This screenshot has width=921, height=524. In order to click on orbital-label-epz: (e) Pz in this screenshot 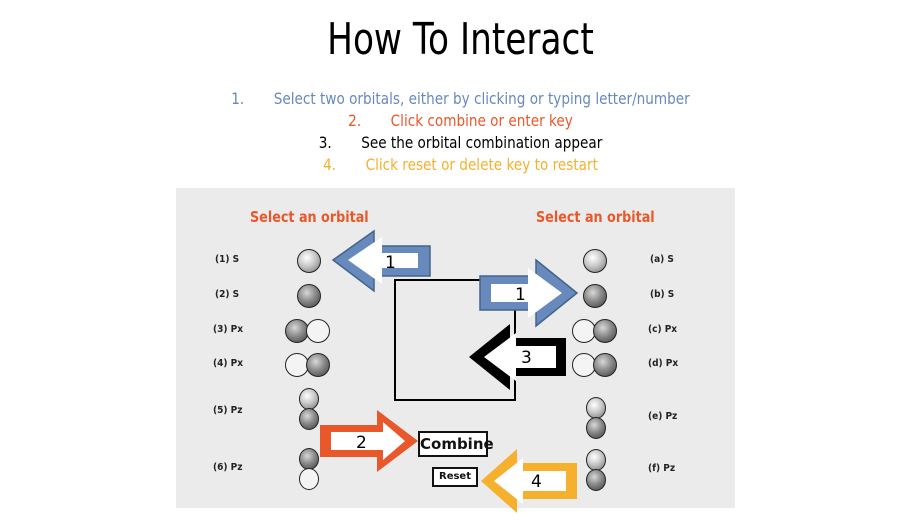, I will do `click(663, 416)`.